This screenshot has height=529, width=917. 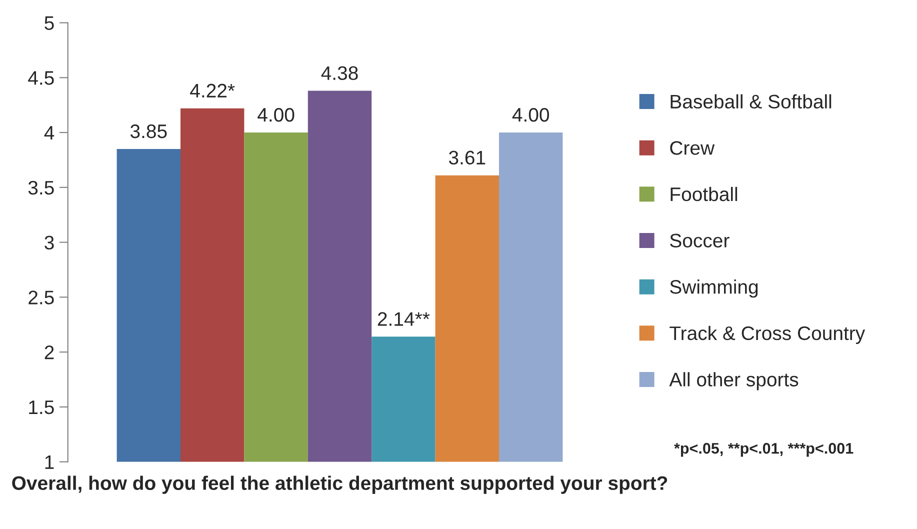 What do you see at coordinates (467, 157) in the screenshot?
I see `data-label: 3.61` at bounding box center [467, 157].